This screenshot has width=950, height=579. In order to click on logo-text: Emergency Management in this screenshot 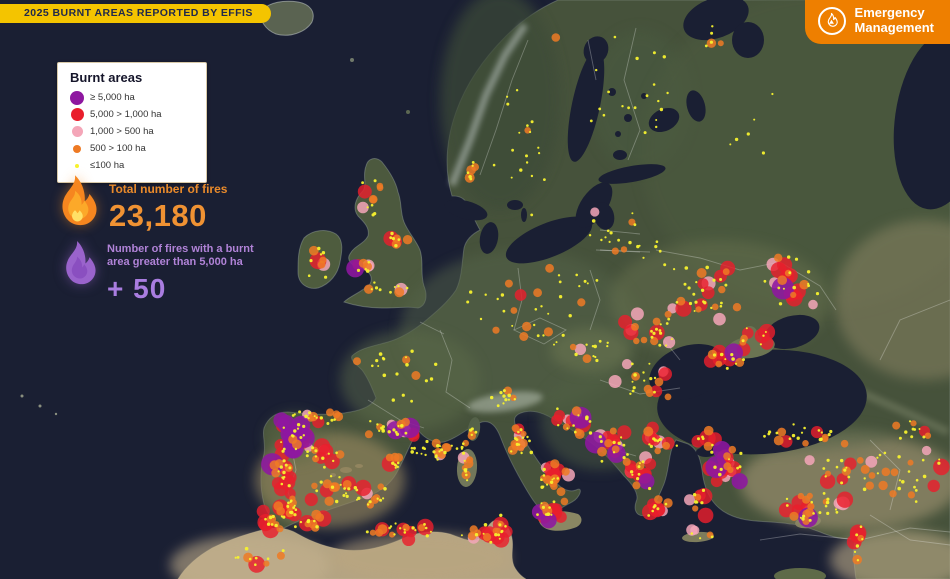, I will do `click(894, 20)`.